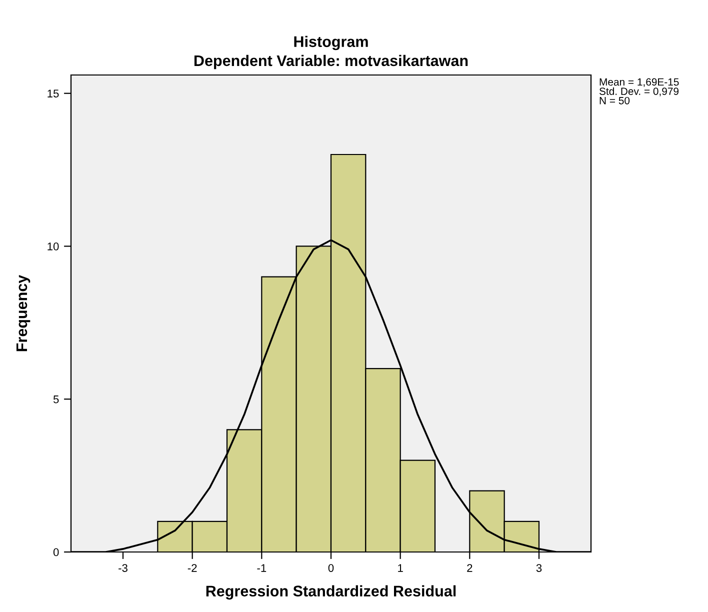 The width and height of the screenshot is (708, 612). I want to click on y-tick-label: 0, so click(56, 552).